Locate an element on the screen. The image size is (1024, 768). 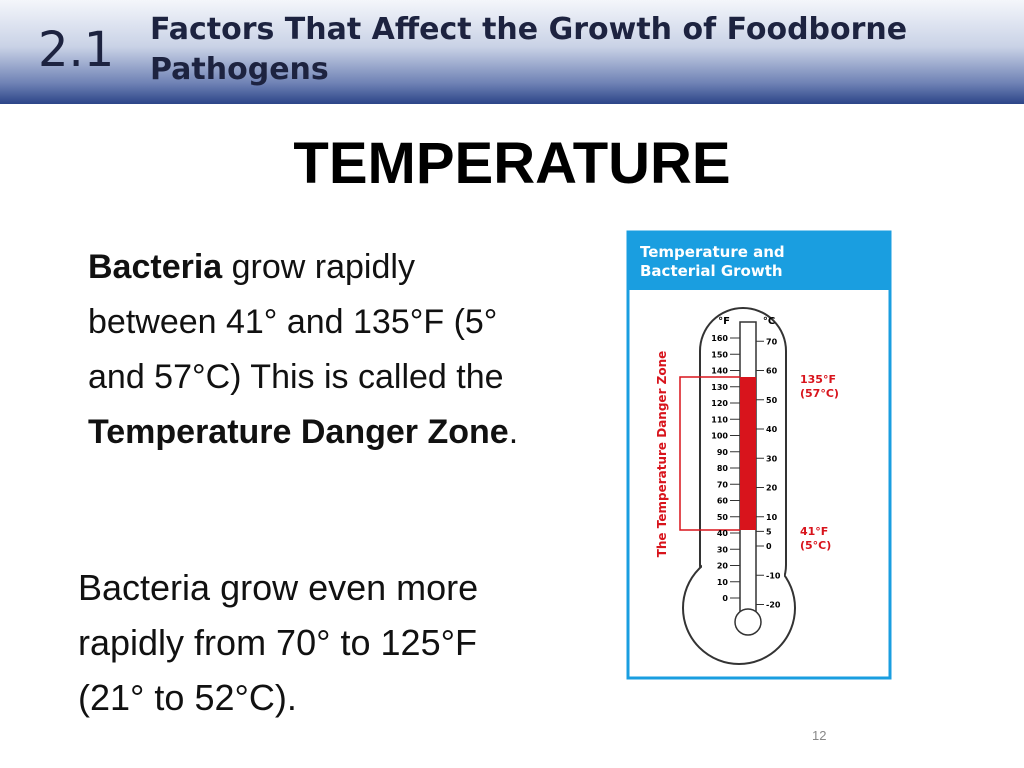
f-tick-label: 150 is located at coordinates (719, 354).